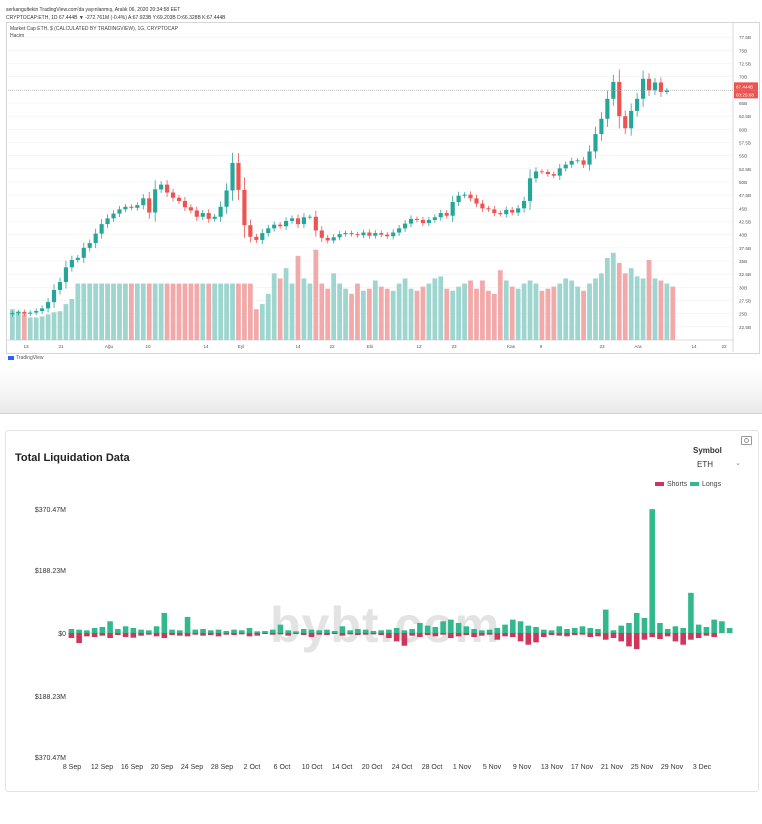 This screenshot has height=824, width=762. Describe the element at coordinates (745, 301) in the screenshot. I see `y-tick-label: 27.5B` at that location.